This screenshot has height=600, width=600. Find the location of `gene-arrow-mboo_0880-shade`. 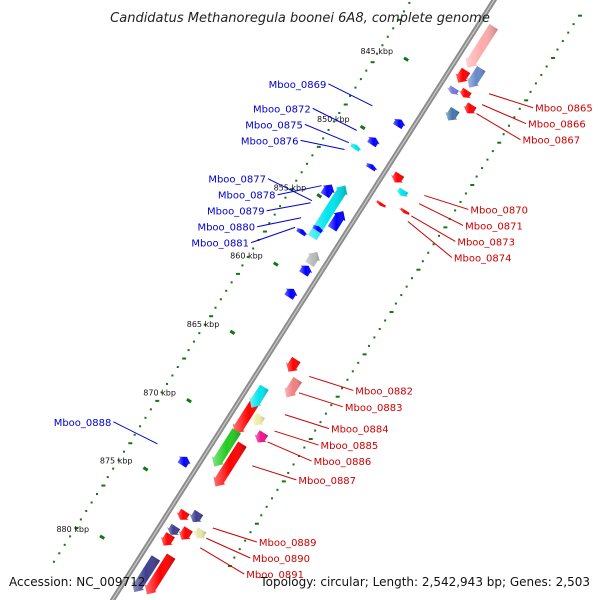

gene-arrow-mboo_0880-shade is located at coordinates (318, 229).